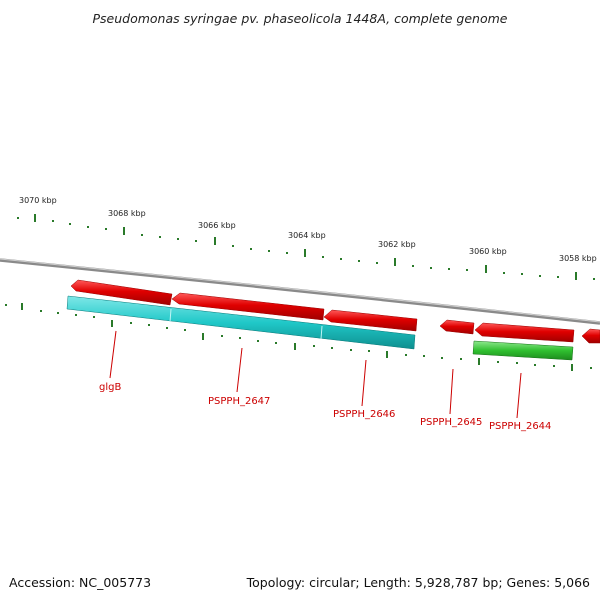 Image resolution: width=600 pixels, height=600 pixels. What do you see at coordinates (488, 251) in the screenshot?
I see `scale-label: 3060 kbp` at bounding box center [488, 251].